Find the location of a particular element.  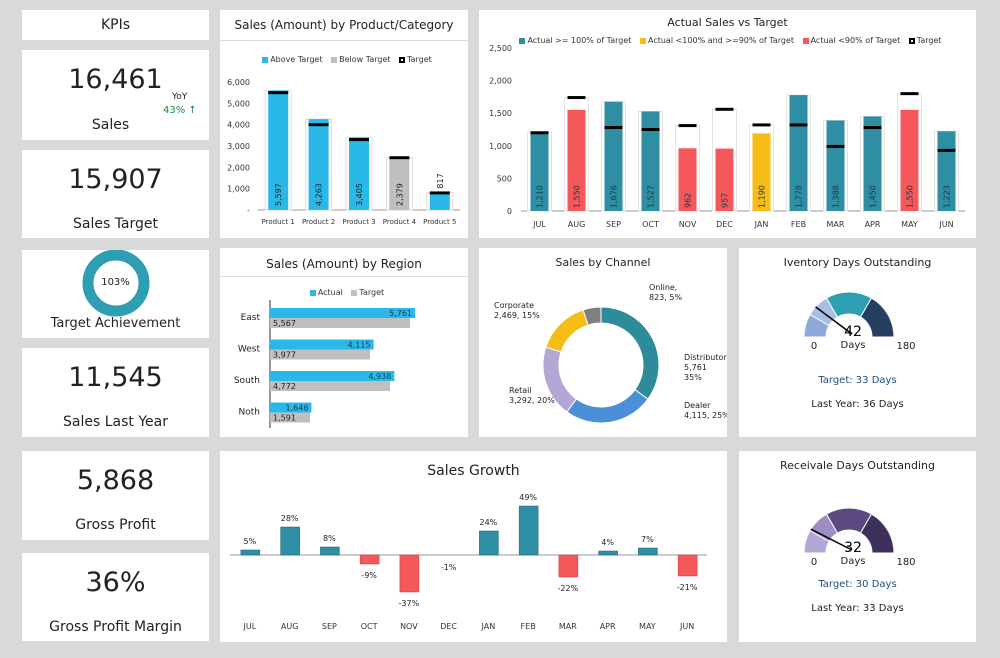

data-label: 5% is located at coordinates (250, 541).